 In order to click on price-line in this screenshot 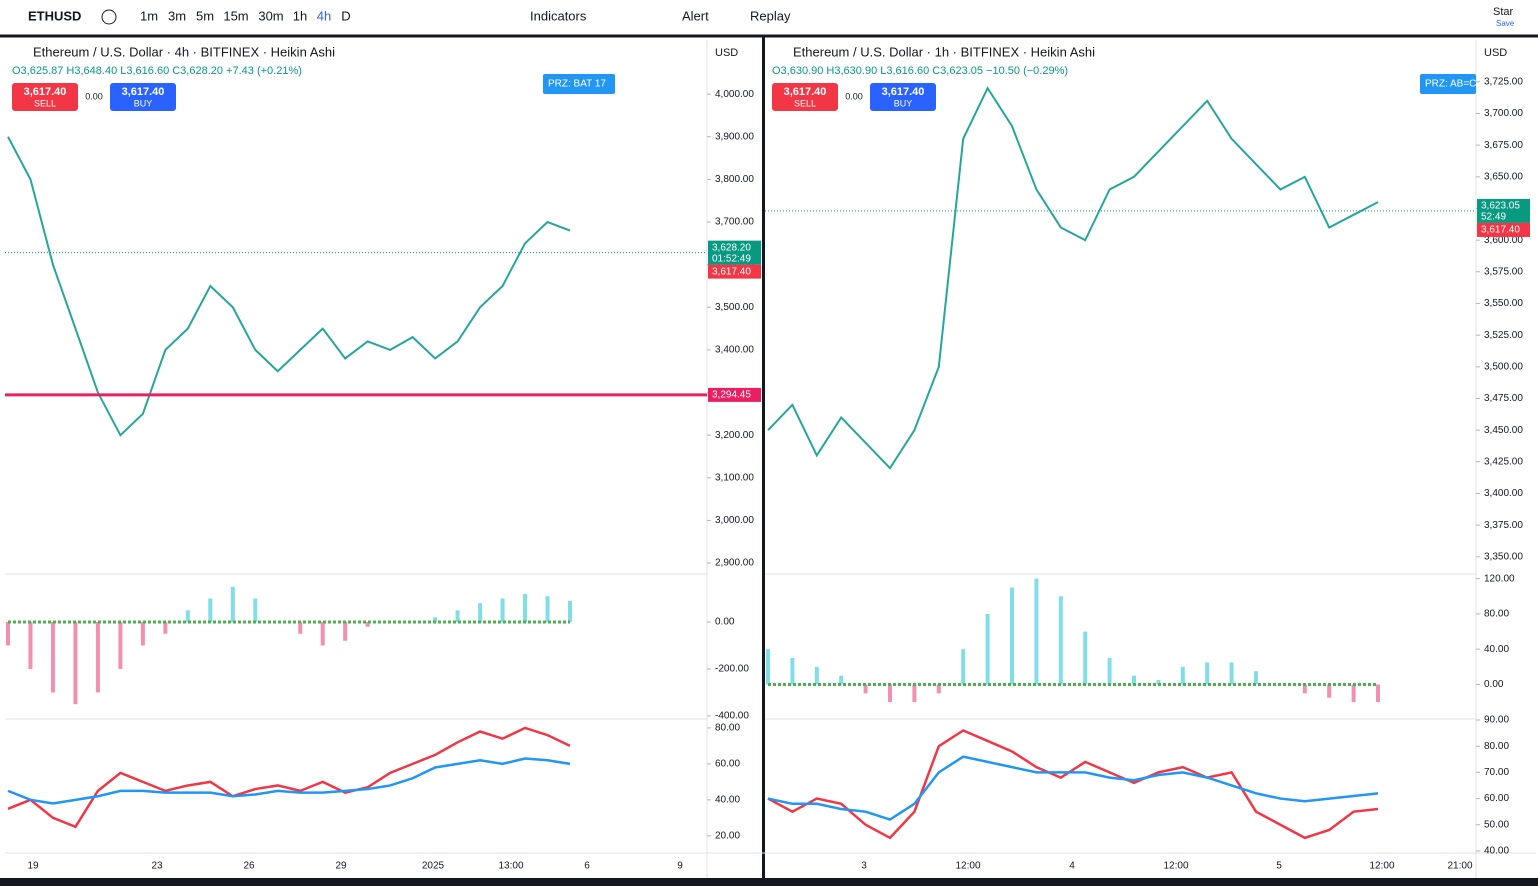, I will do `click(289, 286)`.